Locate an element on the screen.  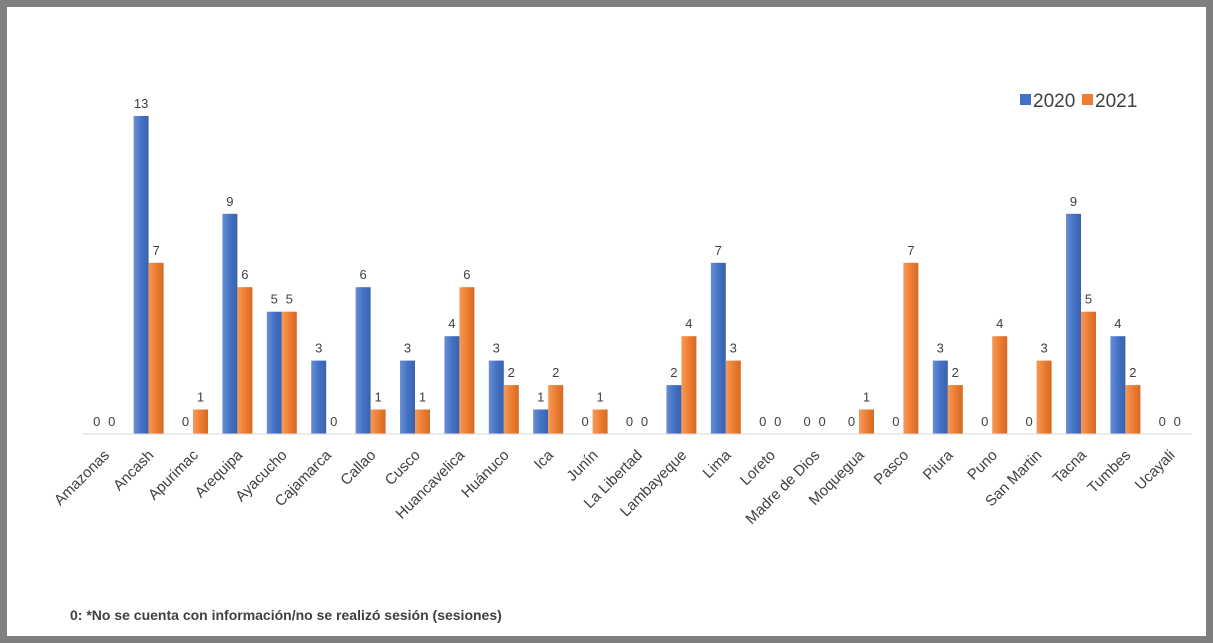
bar-2021-huancavelica is located at coordinates (467, 360).